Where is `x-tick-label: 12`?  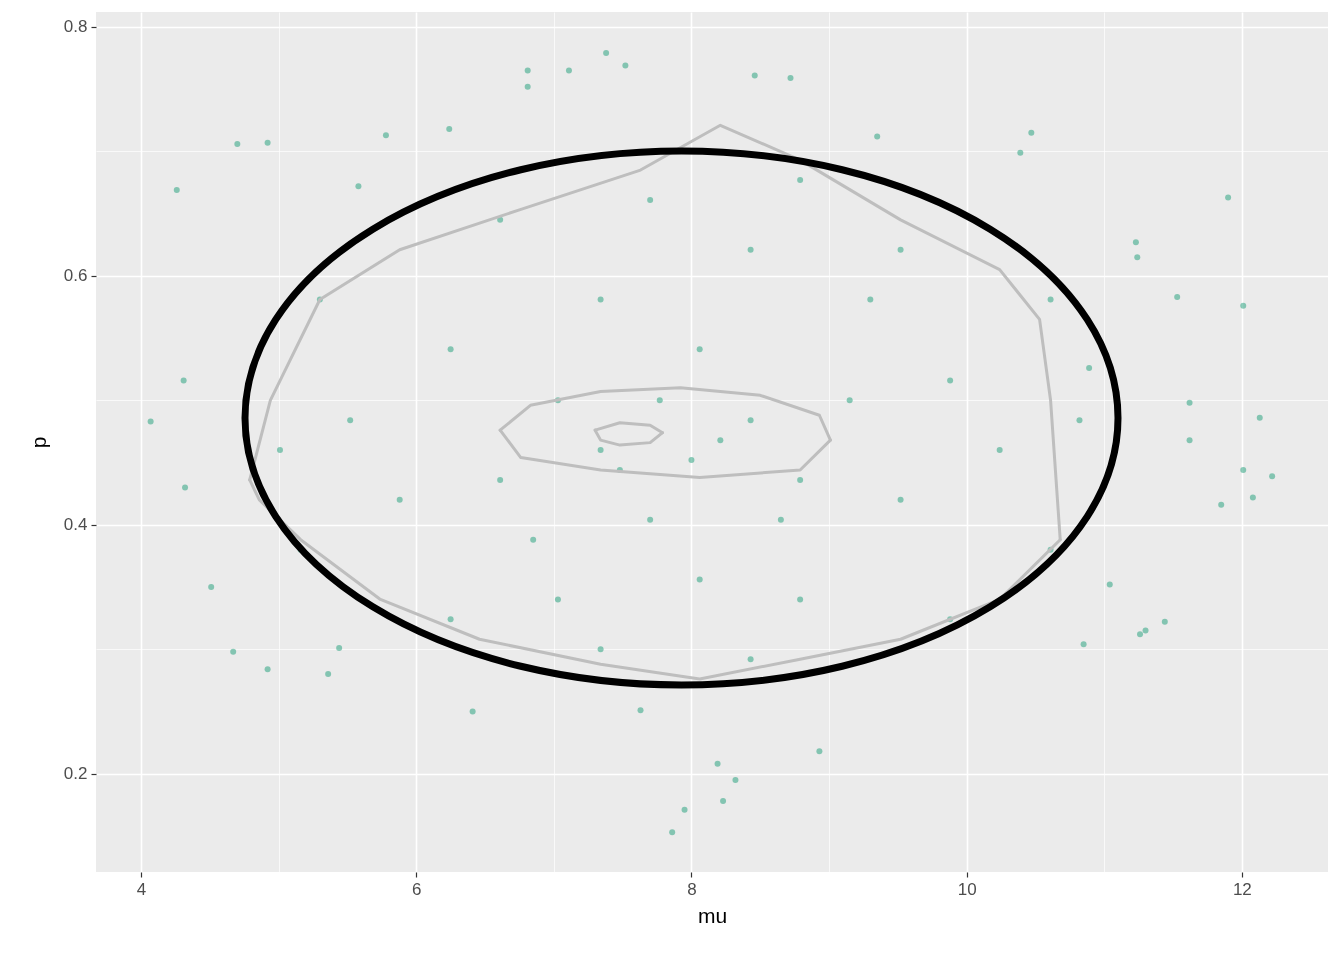
x-tick-label: 12 is located at coordinates (1242, 889).